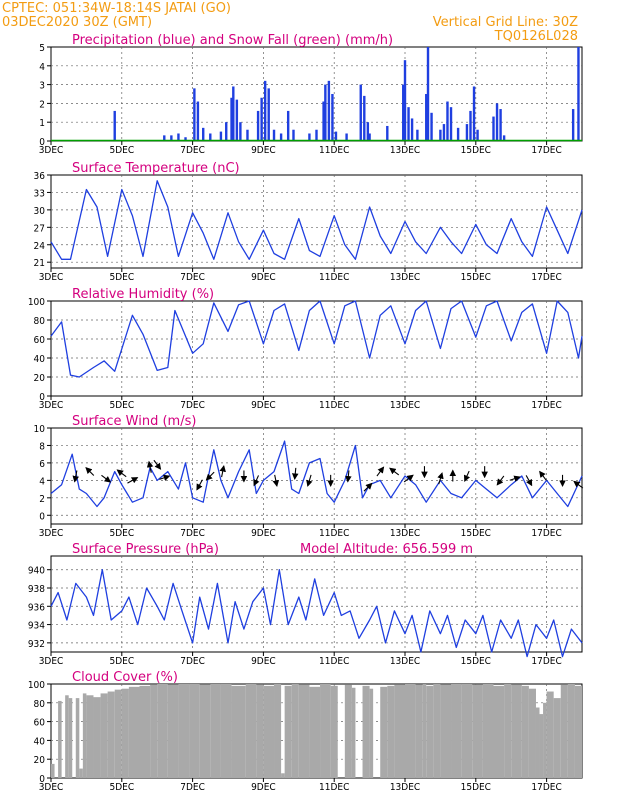 This screenshot has height=800, width=618. What do you see at coordinates (121, 405) in the screenshot?
I see `humidity-xtick-label: 5DEC` at bounding box center [121, 405].